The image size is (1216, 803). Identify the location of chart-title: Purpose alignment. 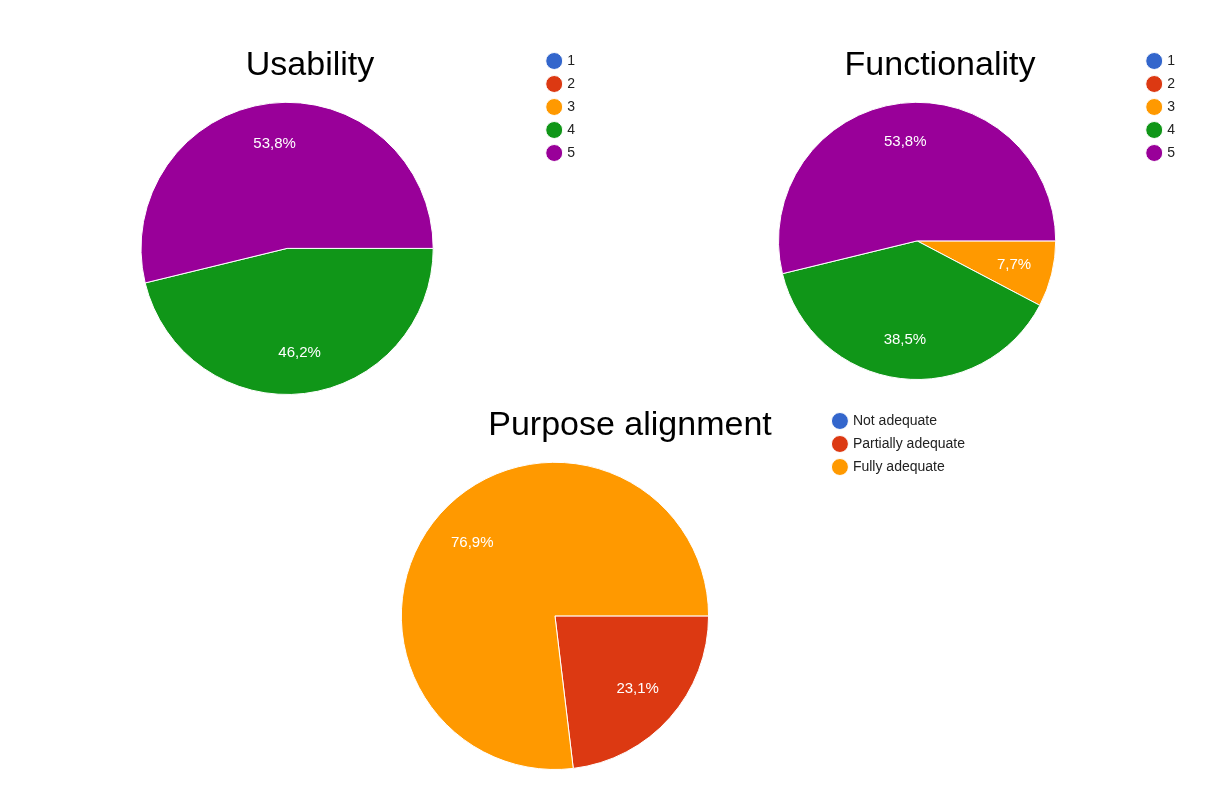
(630, 422).